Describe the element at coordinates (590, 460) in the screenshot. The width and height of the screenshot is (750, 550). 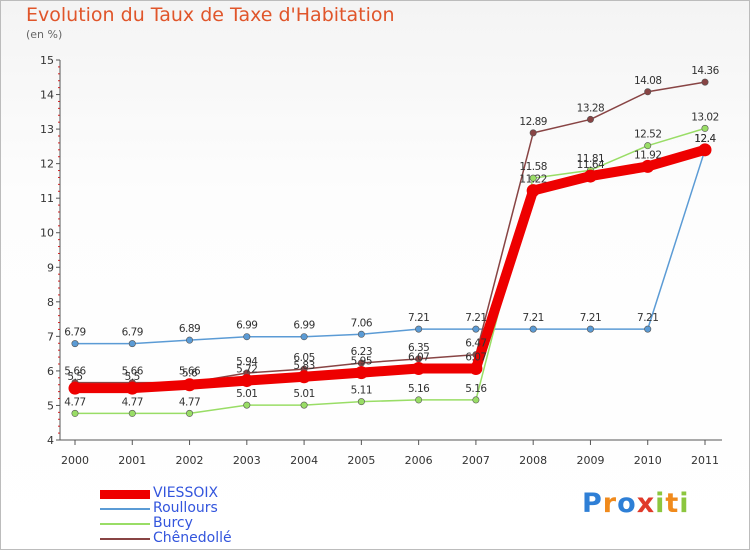
I see `x-tick-label: 2009` at that location.